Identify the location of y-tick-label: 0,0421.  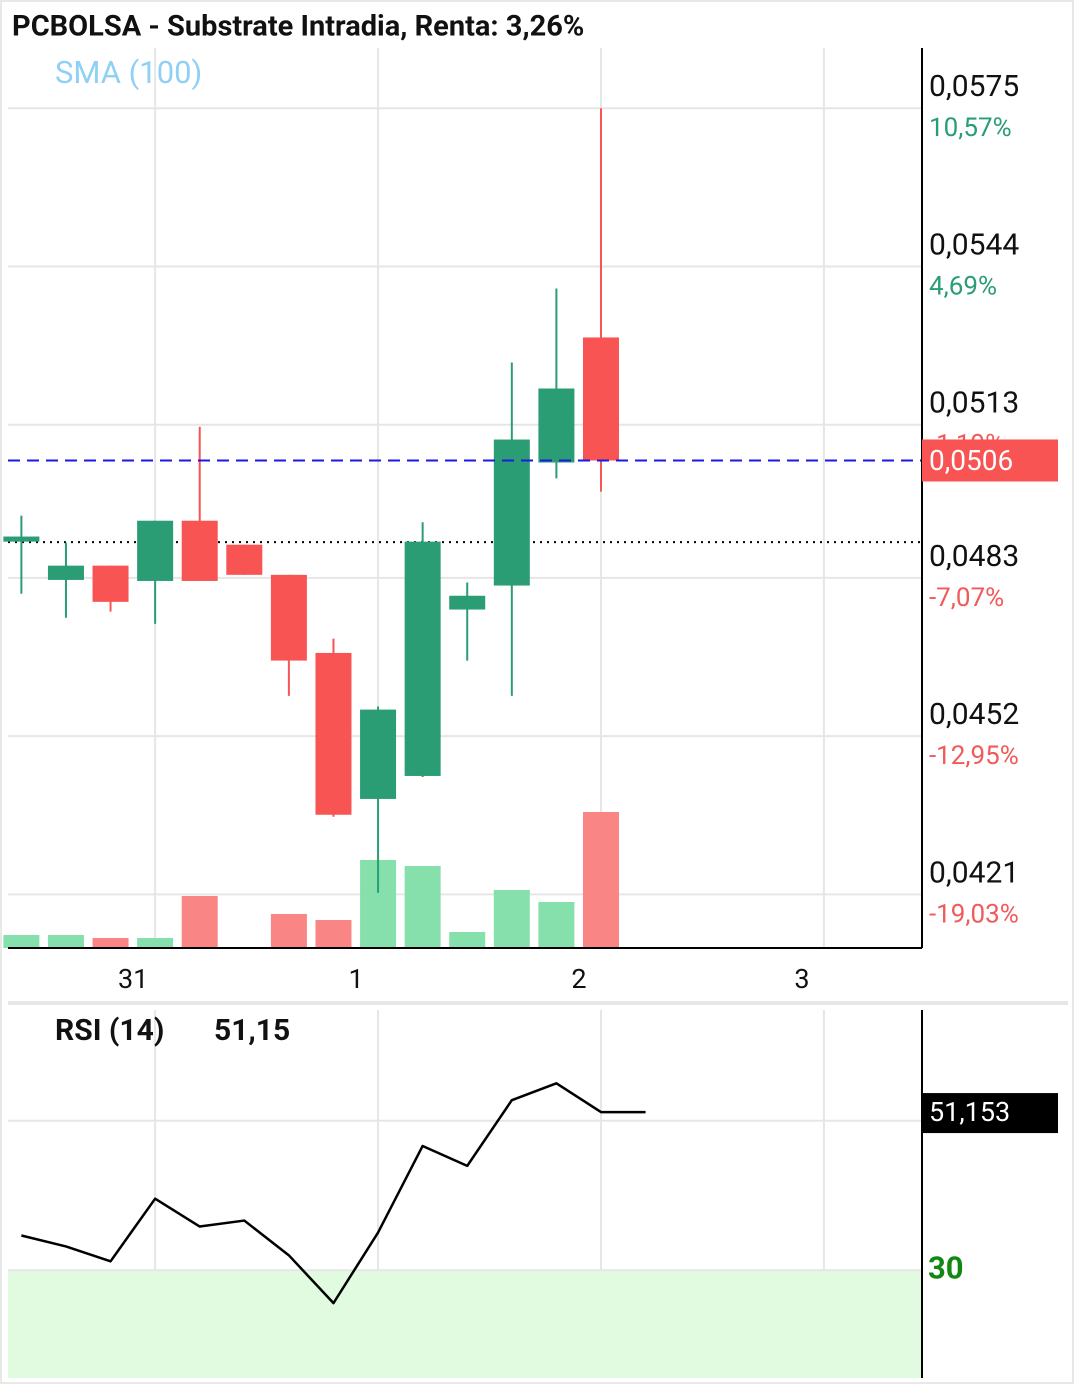
(974, 872).